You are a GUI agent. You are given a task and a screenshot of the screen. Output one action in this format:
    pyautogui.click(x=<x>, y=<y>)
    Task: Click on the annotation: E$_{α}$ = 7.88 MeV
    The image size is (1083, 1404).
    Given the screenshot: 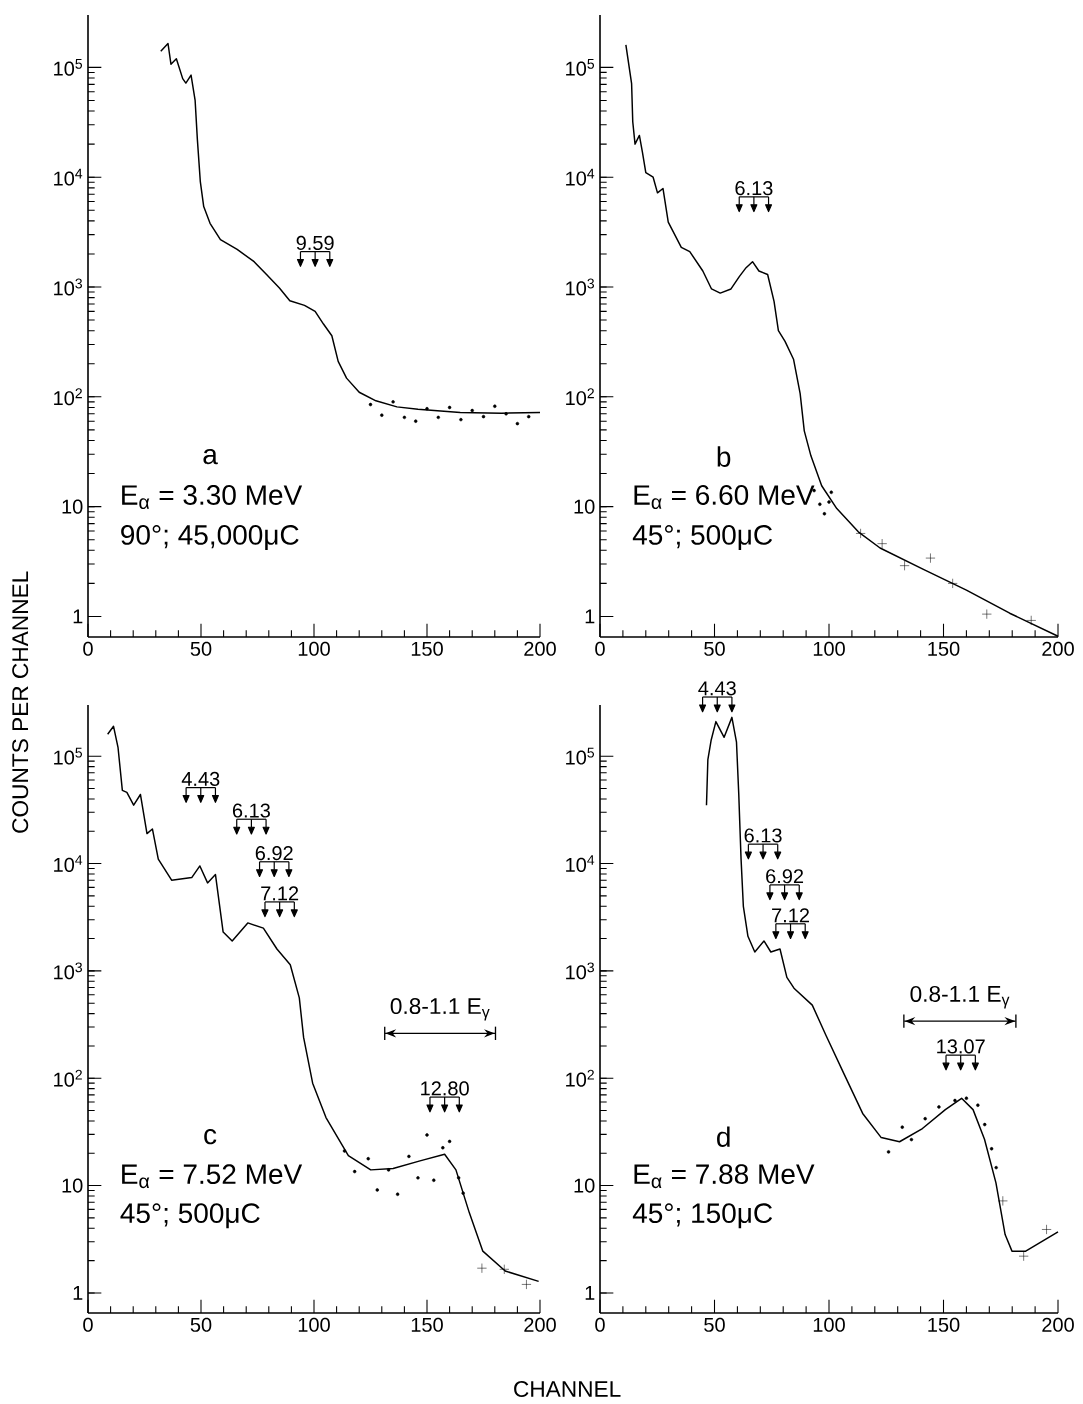 What is the action you would take?
    pyautogui.click(x=724, y=1176)
    